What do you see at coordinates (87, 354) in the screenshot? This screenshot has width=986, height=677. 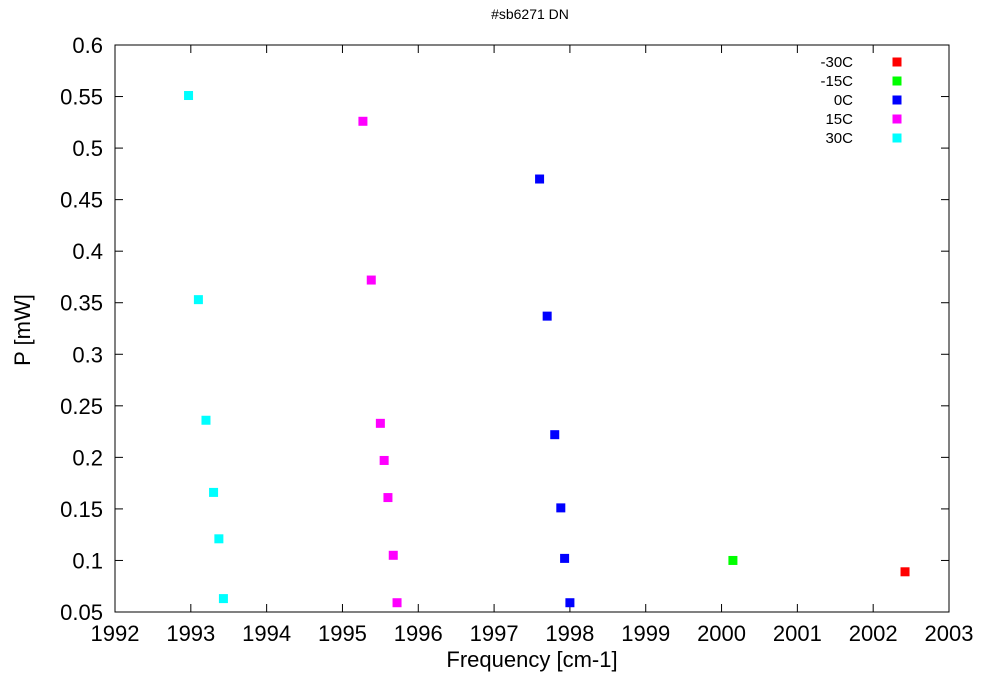 I see `y-tick-label: 0.3` at bounding box center [87, 354].